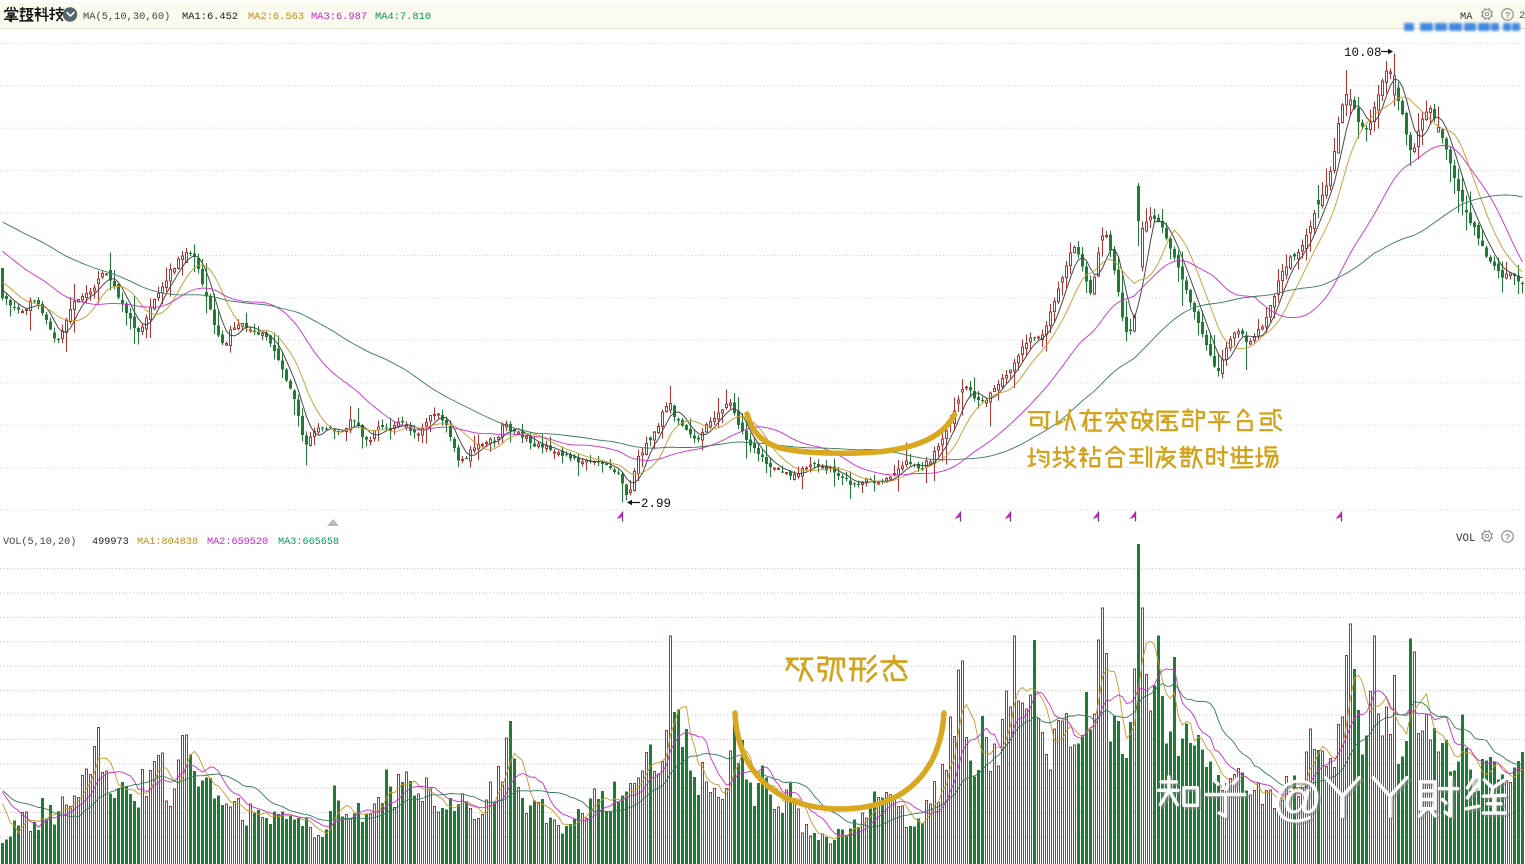 This screenshot has height=864, width=1525. Describe the element at coordinates (126, 17) in the screenshot. I see `svg-text: MA(5,10,30,60)` at that location.